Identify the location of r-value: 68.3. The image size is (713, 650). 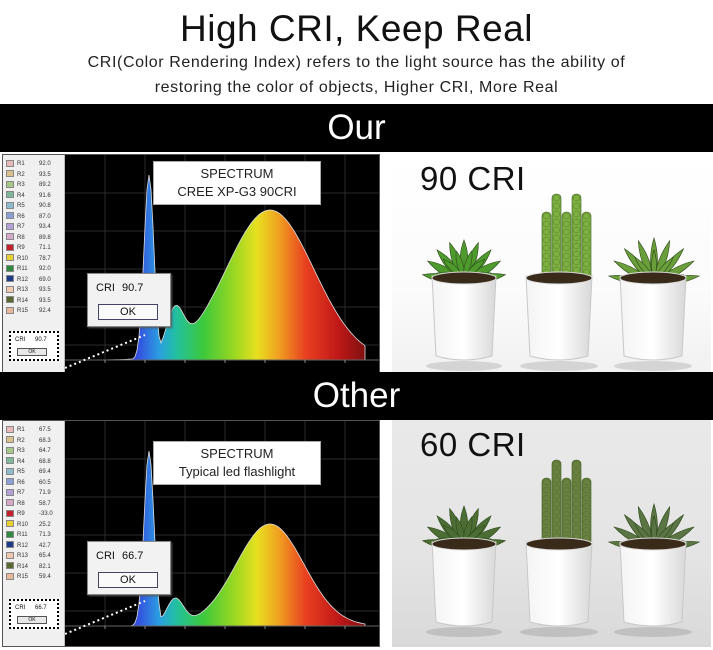
(45, 440).